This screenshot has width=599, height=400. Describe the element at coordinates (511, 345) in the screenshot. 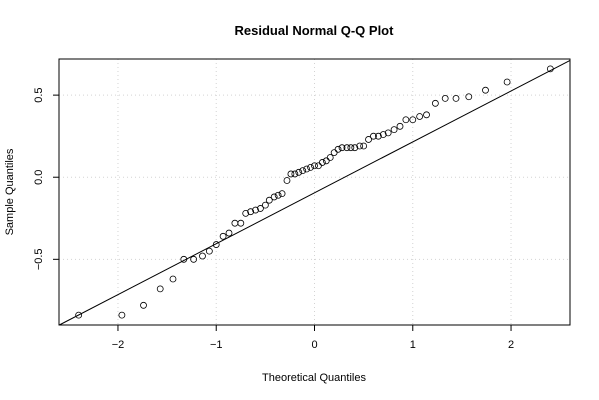

I see `x-tick-label: 2` at that location.